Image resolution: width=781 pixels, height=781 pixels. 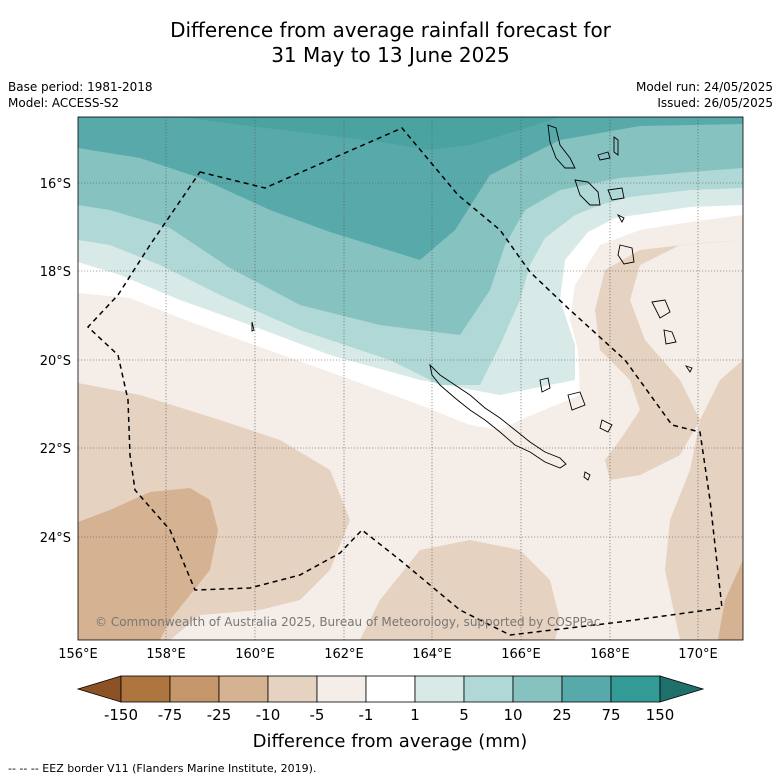 What do you see at coordinates (80, 95) in the screenshot?
I see `meta-left: Base period: 1981-2018 Model: ACCESS-S2` at bounding box center [80, 95].